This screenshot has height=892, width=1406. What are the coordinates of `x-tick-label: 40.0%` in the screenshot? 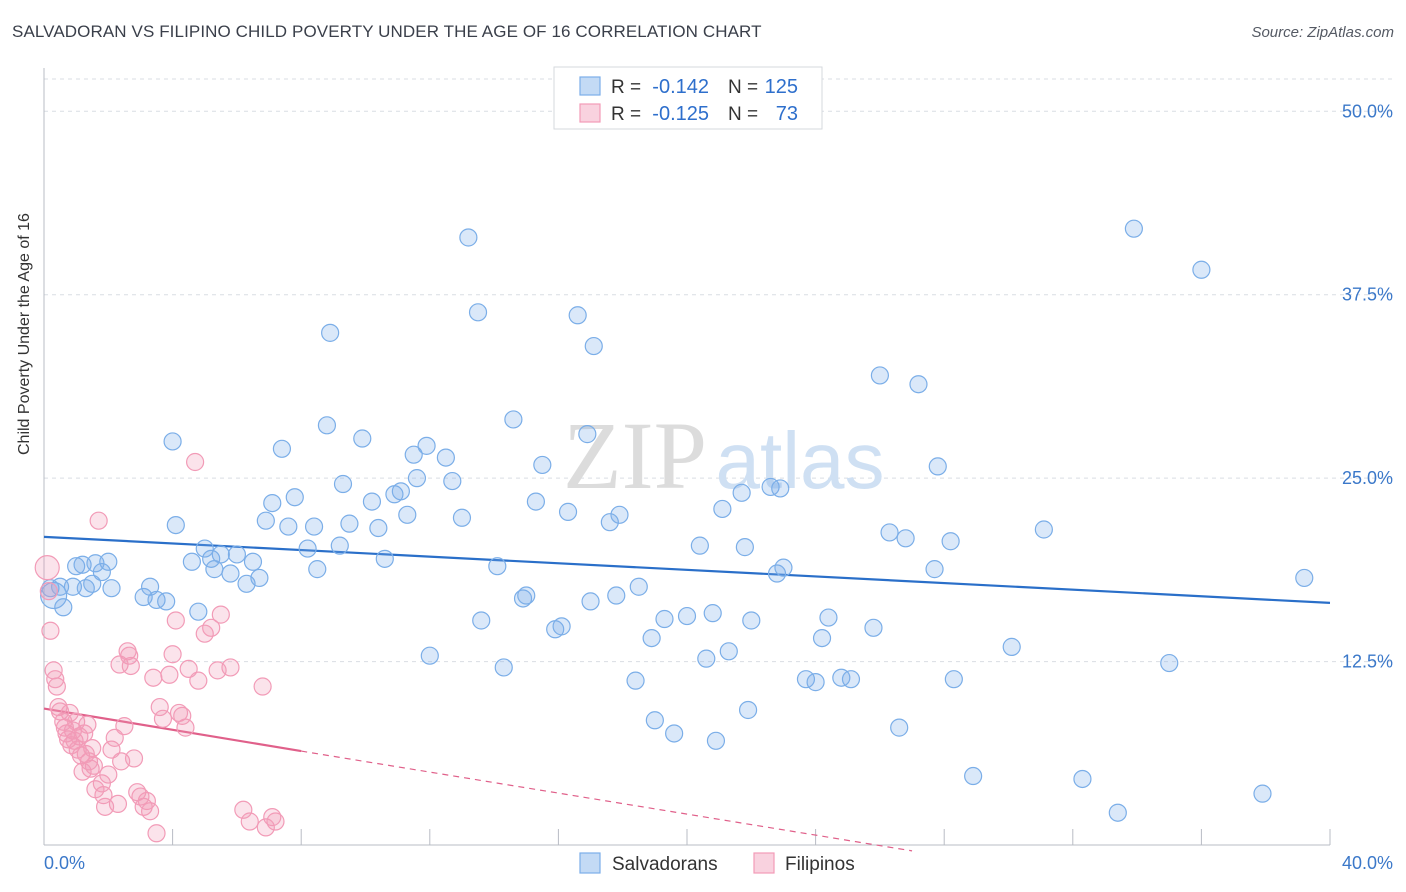 It's located at (1367, 863).